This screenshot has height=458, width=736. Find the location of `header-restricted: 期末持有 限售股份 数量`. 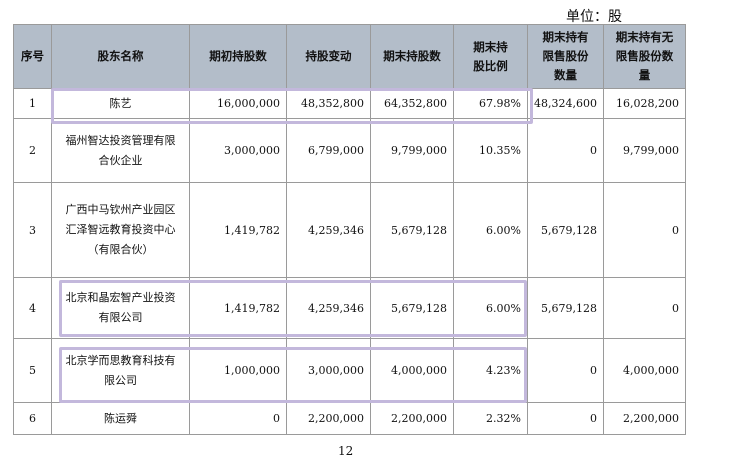

header-restricted: 期末持有 限售股份 数量 is located at coordinates (565, 56).